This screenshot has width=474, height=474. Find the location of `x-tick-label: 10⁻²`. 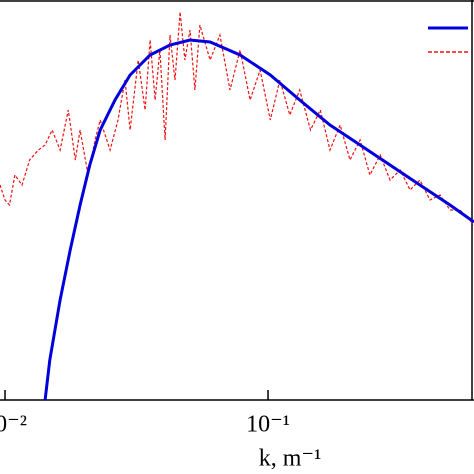

x-tick-label: 10⁻² is located at coordinates (13, 425).